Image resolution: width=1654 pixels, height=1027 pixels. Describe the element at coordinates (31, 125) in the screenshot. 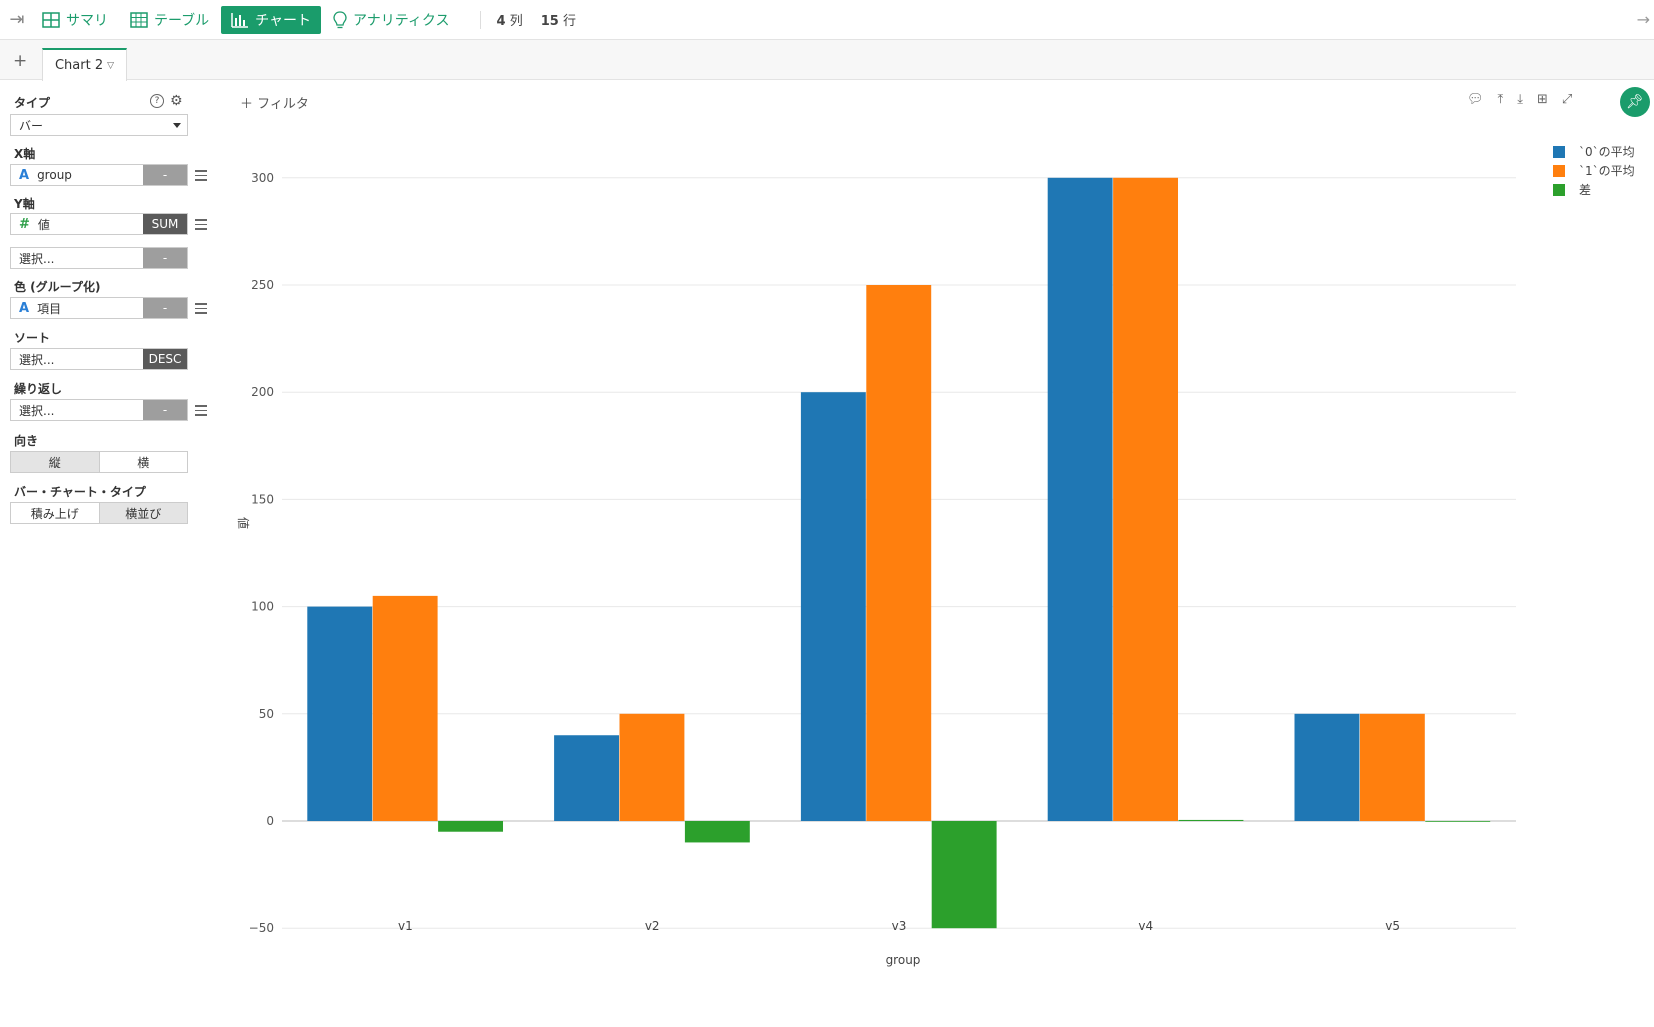

I see `chart-type-value: バー` at that location.